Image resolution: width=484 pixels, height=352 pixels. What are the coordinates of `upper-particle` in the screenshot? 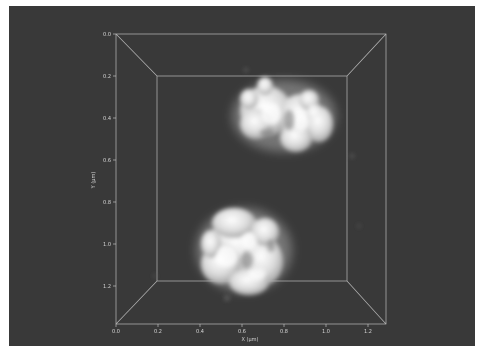 It's located at (284, 114).